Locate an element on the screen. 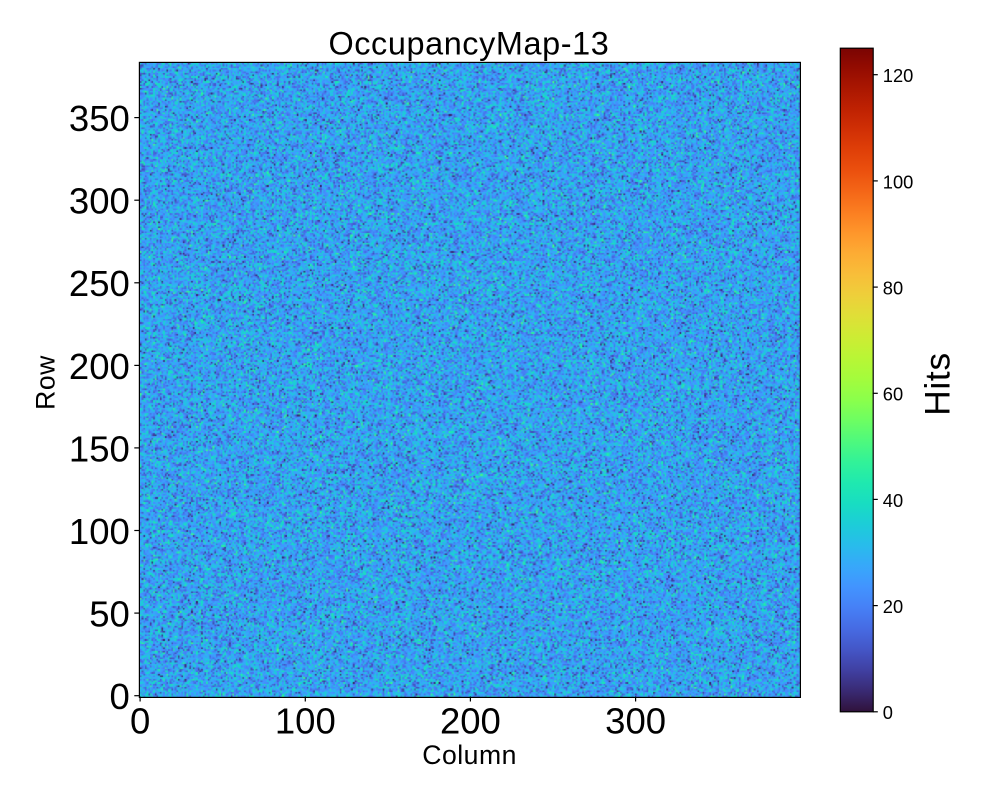 This screenshot has height=800, width=1000. svg-text: 120 is located at coordinates (898, 75).